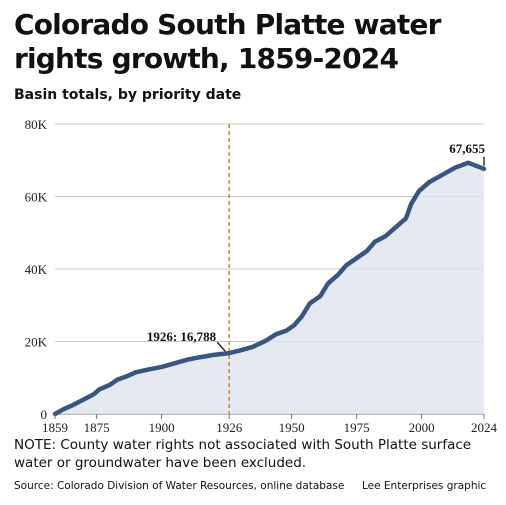 The width and height of the screenshot is (506, 505). Describe the element at coordinates (229, 427) in the screenshot. I see `x-tick-label-1926: 1926` at that location.